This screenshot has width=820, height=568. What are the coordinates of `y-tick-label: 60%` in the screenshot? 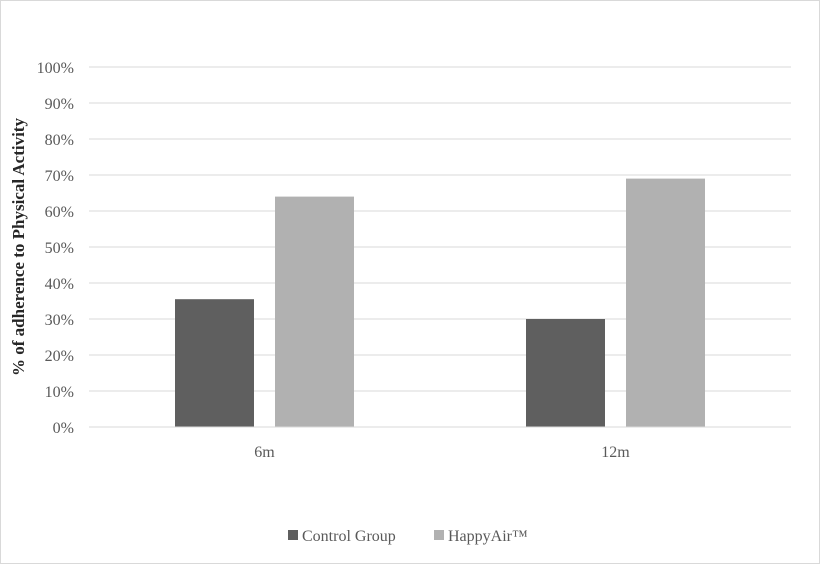 It's located at (59, 212).